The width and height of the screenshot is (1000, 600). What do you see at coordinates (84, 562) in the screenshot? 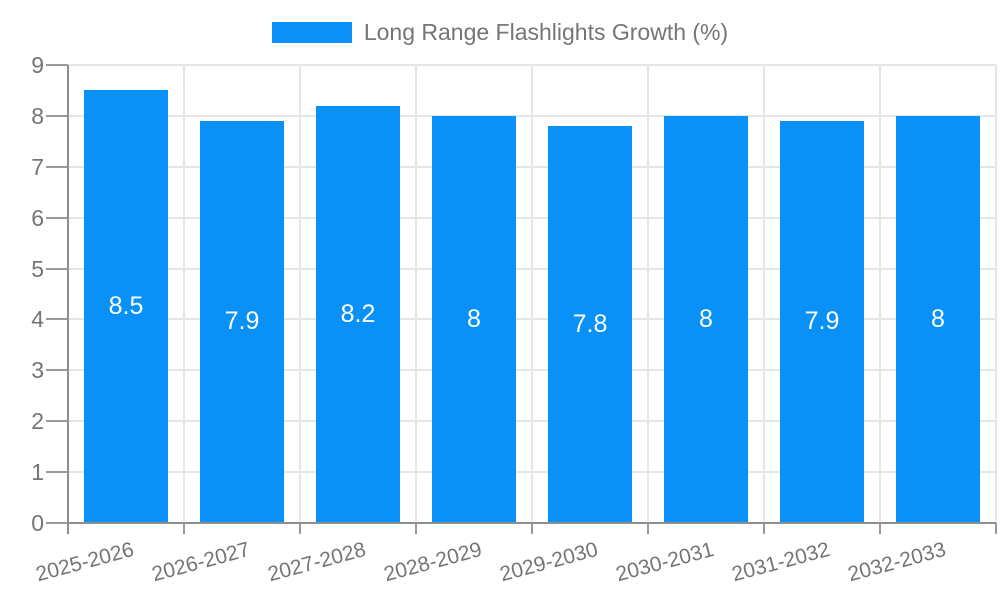
I see `x-axis-category-label: 2025-2026` at bounding box center [84, 562].